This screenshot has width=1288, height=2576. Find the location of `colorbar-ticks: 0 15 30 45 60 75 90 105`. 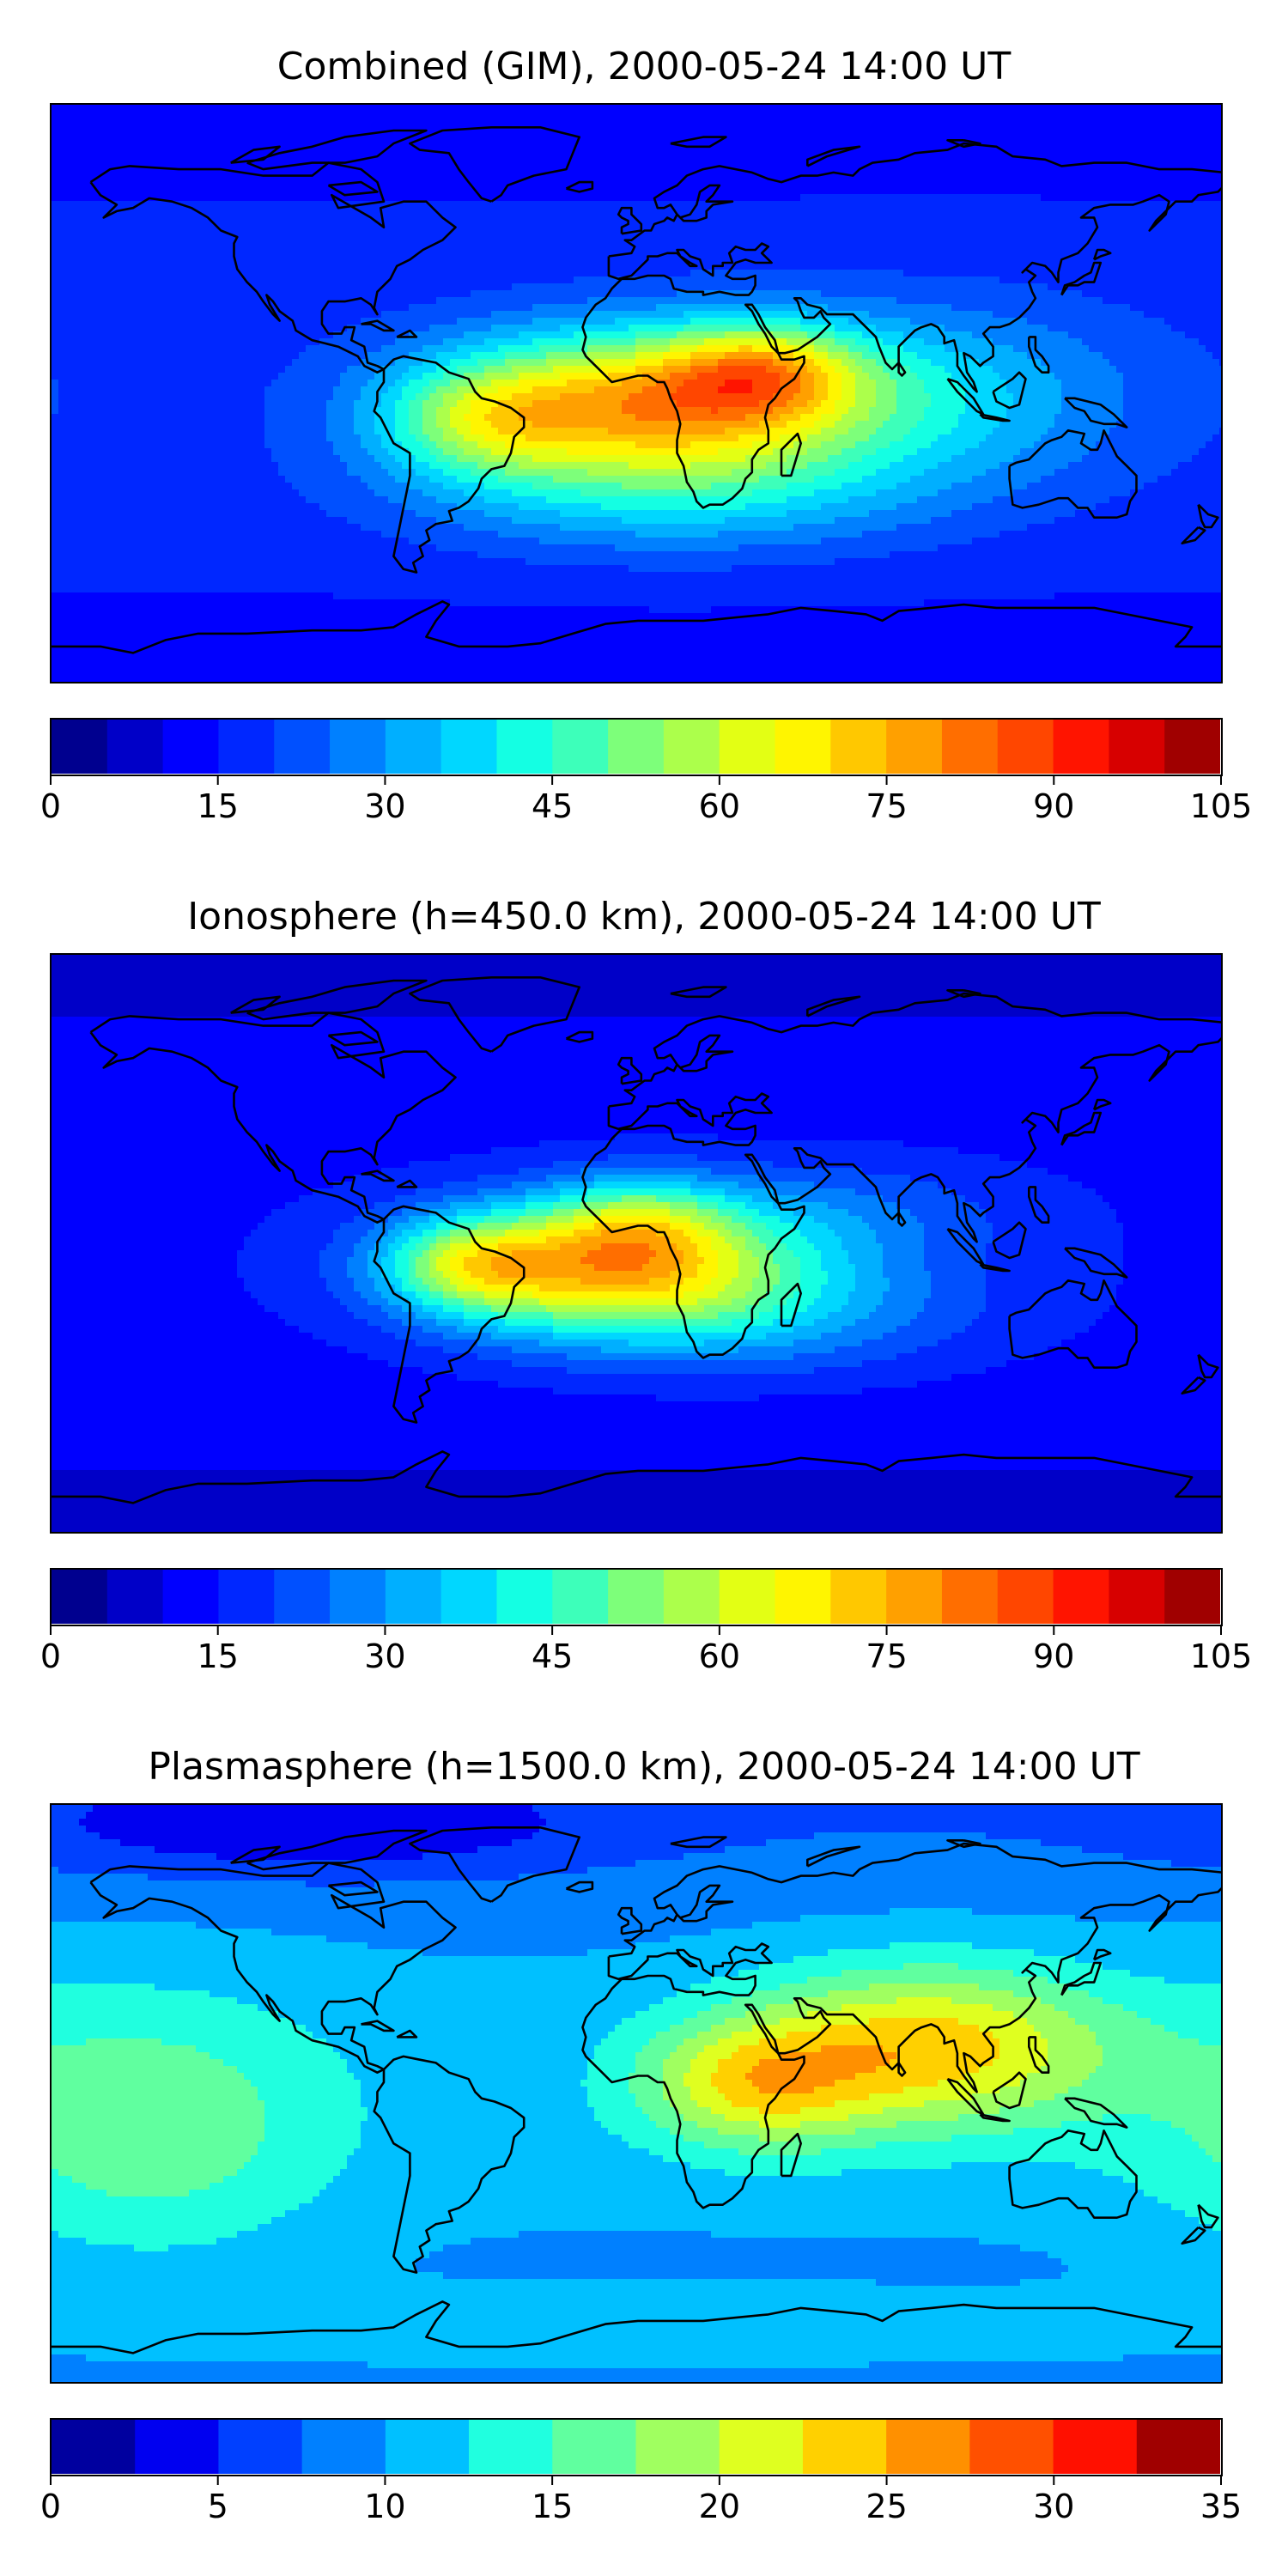

colorbar-ticks: 0 15 30 45 60 75 90 105 is located at coordinates (646, 1652).